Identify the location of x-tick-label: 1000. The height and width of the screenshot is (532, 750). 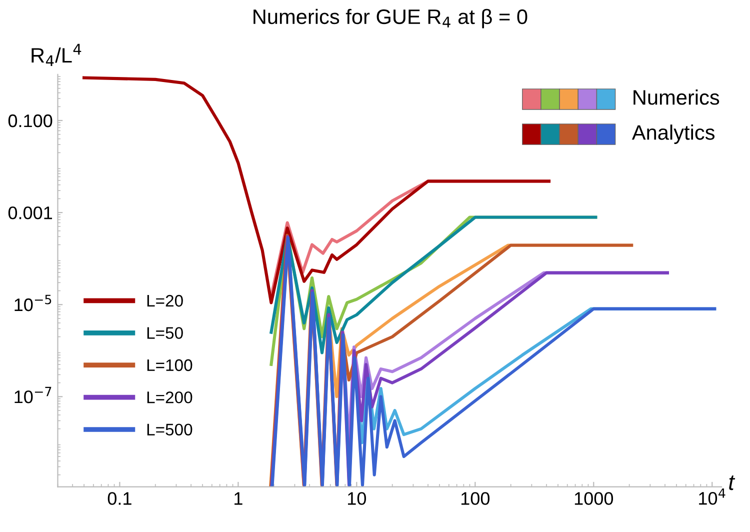
(594, 498).